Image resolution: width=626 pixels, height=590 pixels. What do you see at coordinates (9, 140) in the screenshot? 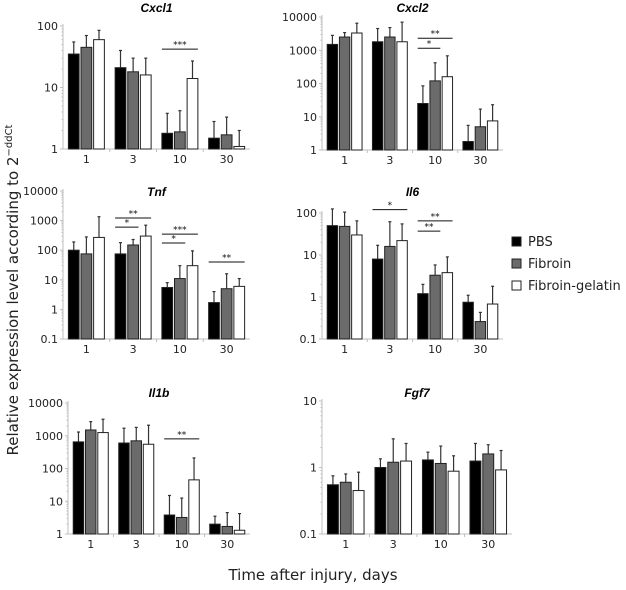
I see `y-axis-label-superscript: −ddCt` at bounding box center [9, 140].